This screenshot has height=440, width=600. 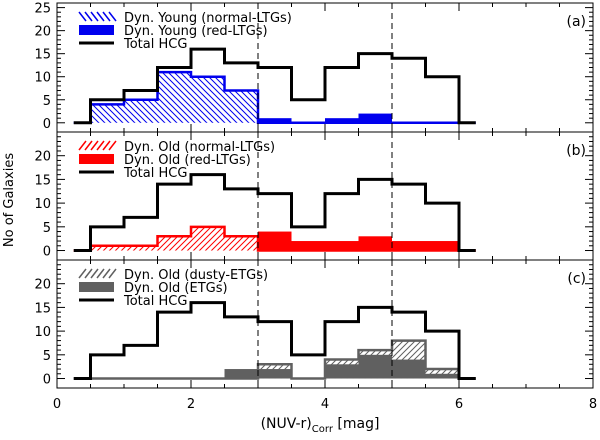 I want to click on x-tick-label: 0, so click(x=57, y=404).